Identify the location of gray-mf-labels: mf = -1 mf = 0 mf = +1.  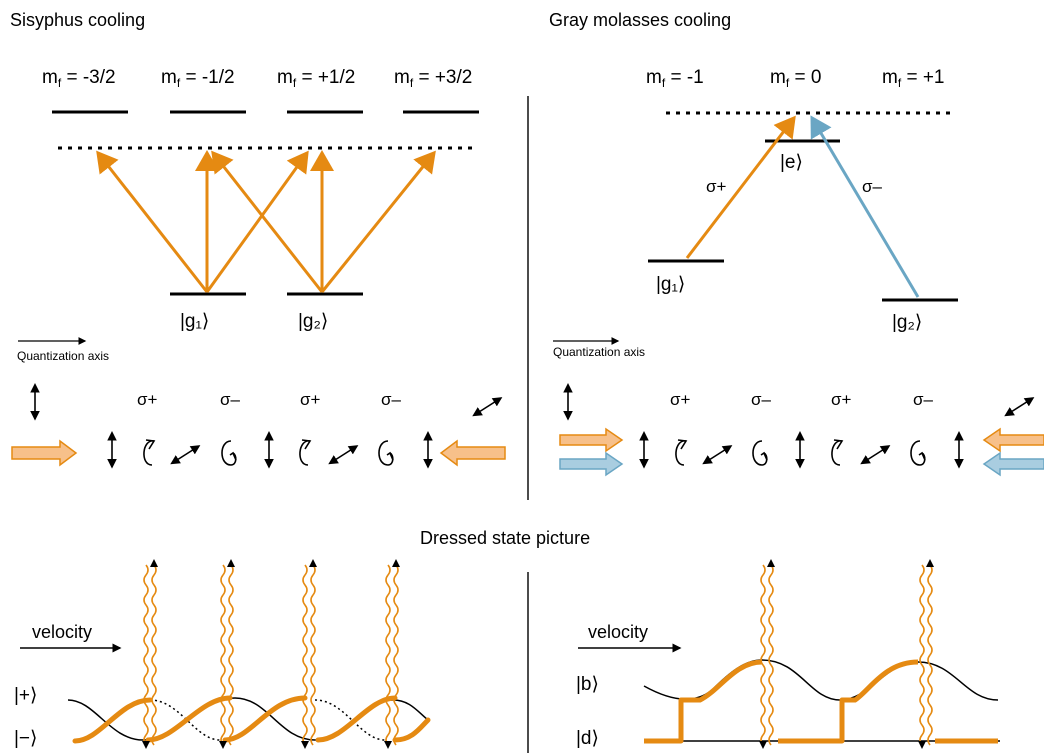
(795, 78).